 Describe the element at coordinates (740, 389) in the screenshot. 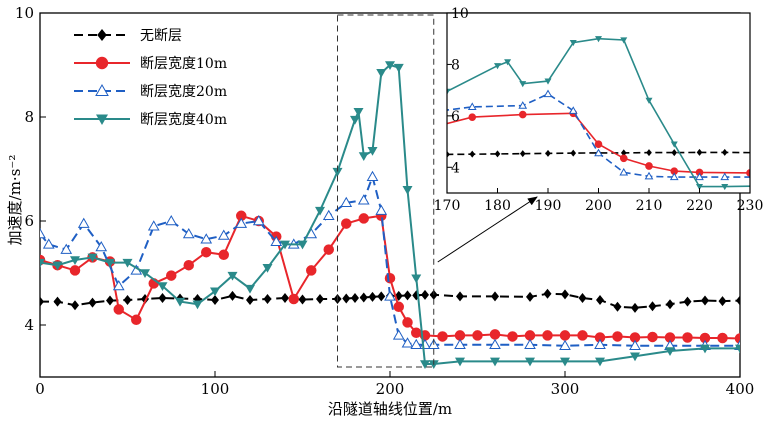

I see `x-tick-label: 400` at that location.